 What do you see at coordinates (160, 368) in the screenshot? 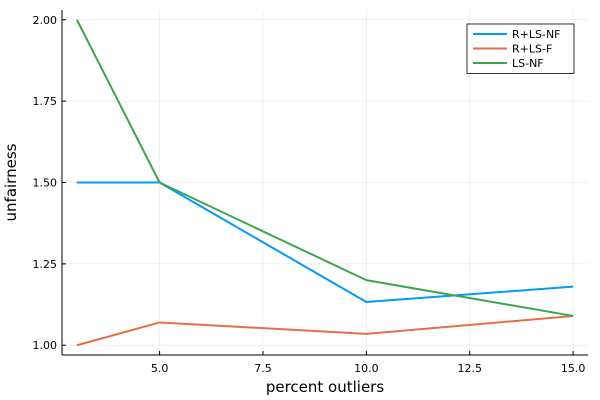
I see `x-tick-label: 5.0` at bounding box center [160, 368].